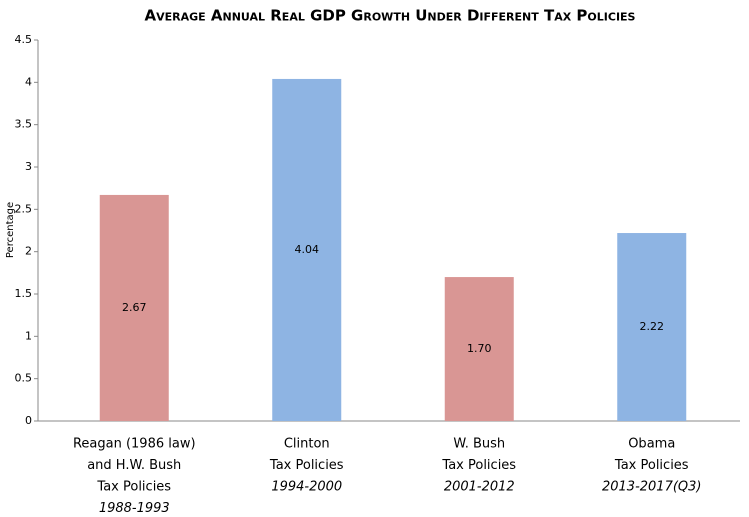  I want to click on value-label: 4.04, so click(307, 249).